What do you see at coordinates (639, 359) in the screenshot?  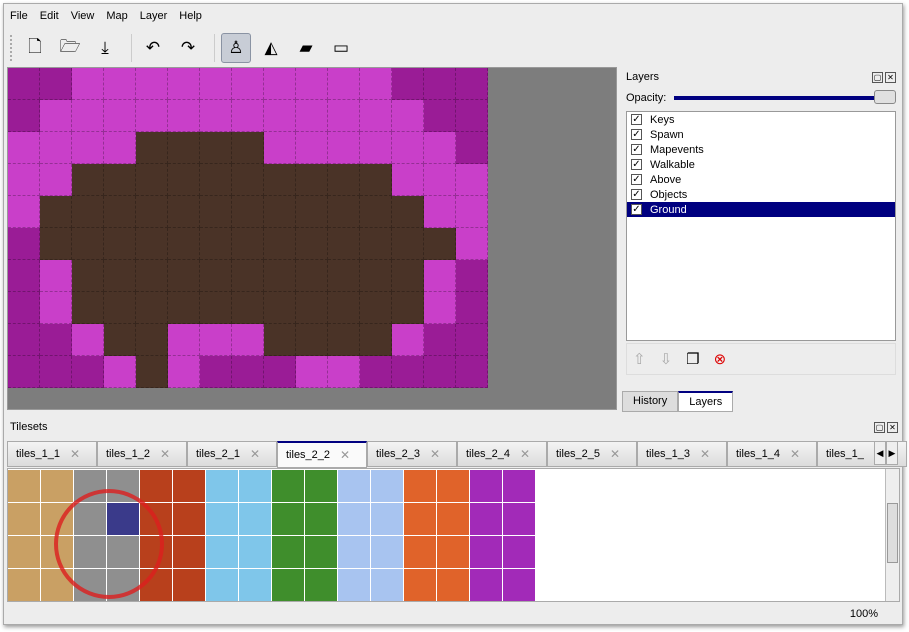 I see `move-layer-up-icon: ⇧` at bounding box center [639, 359].